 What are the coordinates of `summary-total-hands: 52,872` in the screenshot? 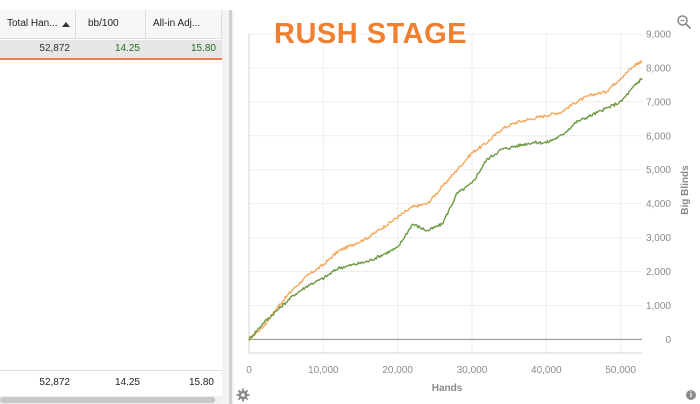 It's located at (54, 382).